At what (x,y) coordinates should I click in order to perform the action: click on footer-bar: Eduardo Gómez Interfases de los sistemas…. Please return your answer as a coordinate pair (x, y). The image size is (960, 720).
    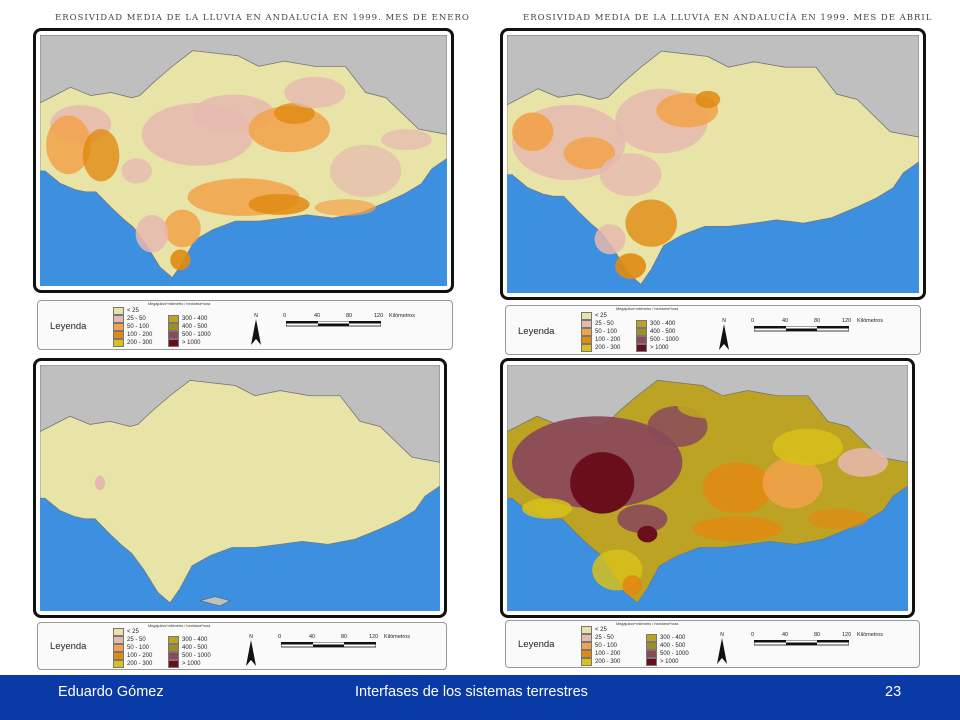
    Looking at the image, I should click on (480, 697).